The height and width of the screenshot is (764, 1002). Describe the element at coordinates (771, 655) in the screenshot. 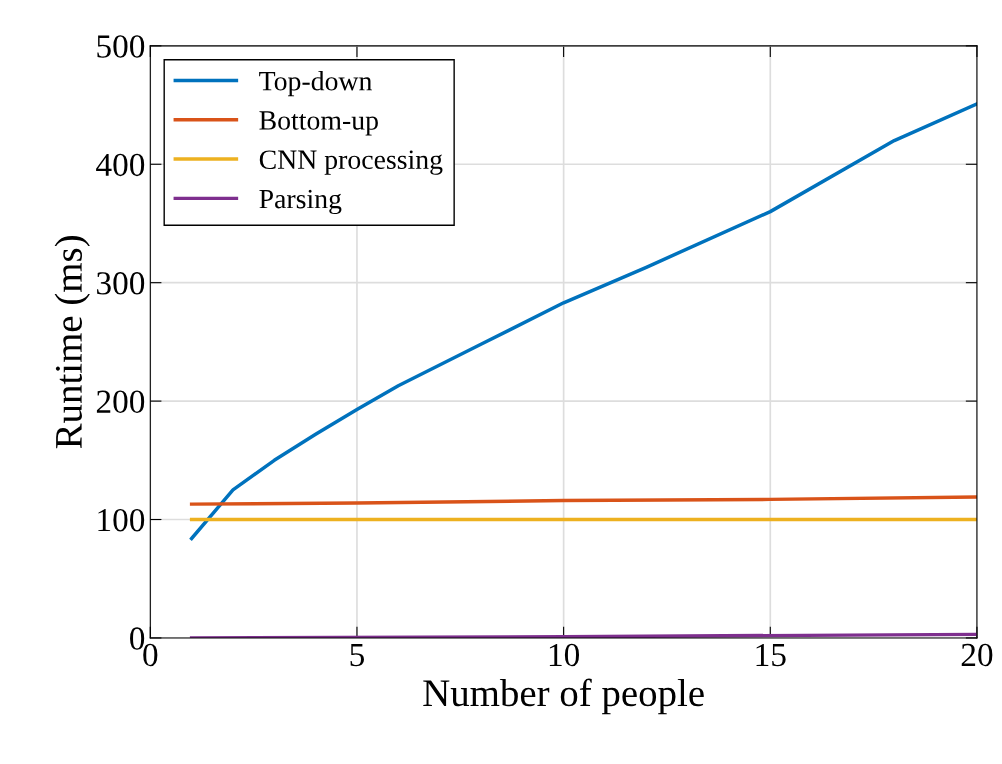

I see `x-tick-label: 15` at that location.